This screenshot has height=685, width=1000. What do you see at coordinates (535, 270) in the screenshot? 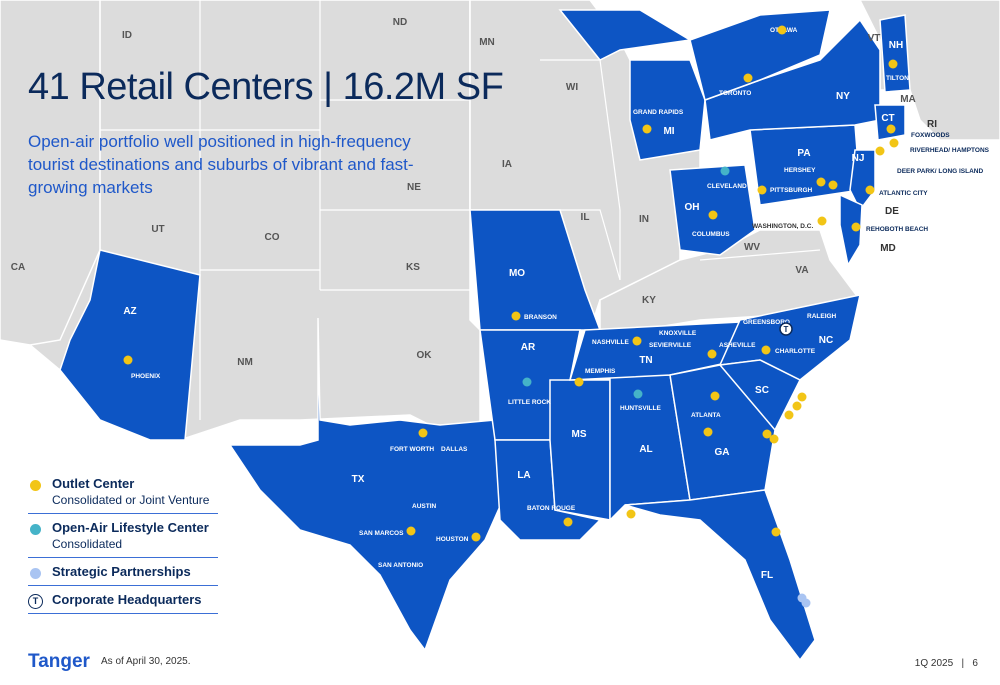
I see `state-shape-mo` at bounding box center [535, 270].